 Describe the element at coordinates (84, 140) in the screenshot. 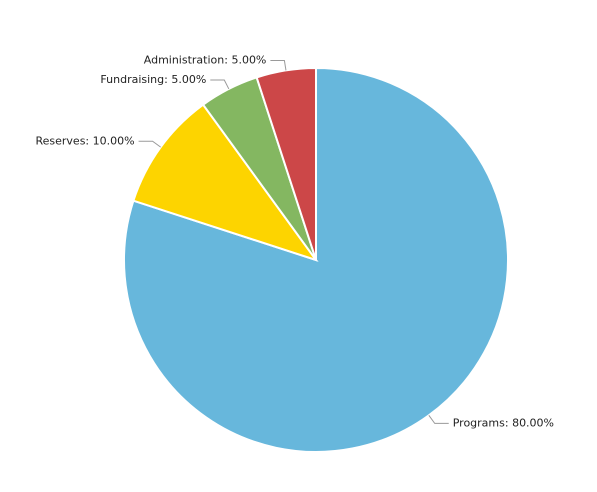

I see `slice-label-reserves: Reserves: 10.00%` at that location.